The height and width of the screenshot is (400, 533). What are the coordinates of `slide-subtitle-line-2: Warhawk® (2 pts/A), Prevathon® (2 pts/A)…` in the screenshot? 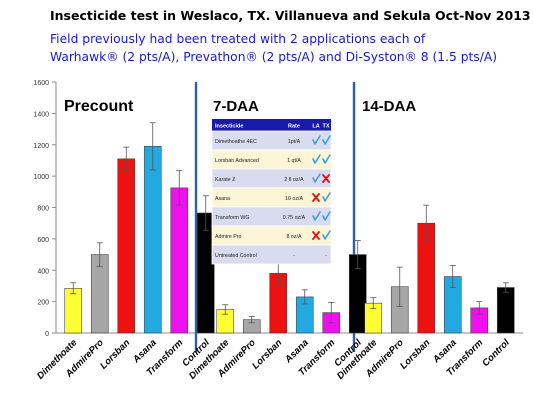 It's located at (274, 57).